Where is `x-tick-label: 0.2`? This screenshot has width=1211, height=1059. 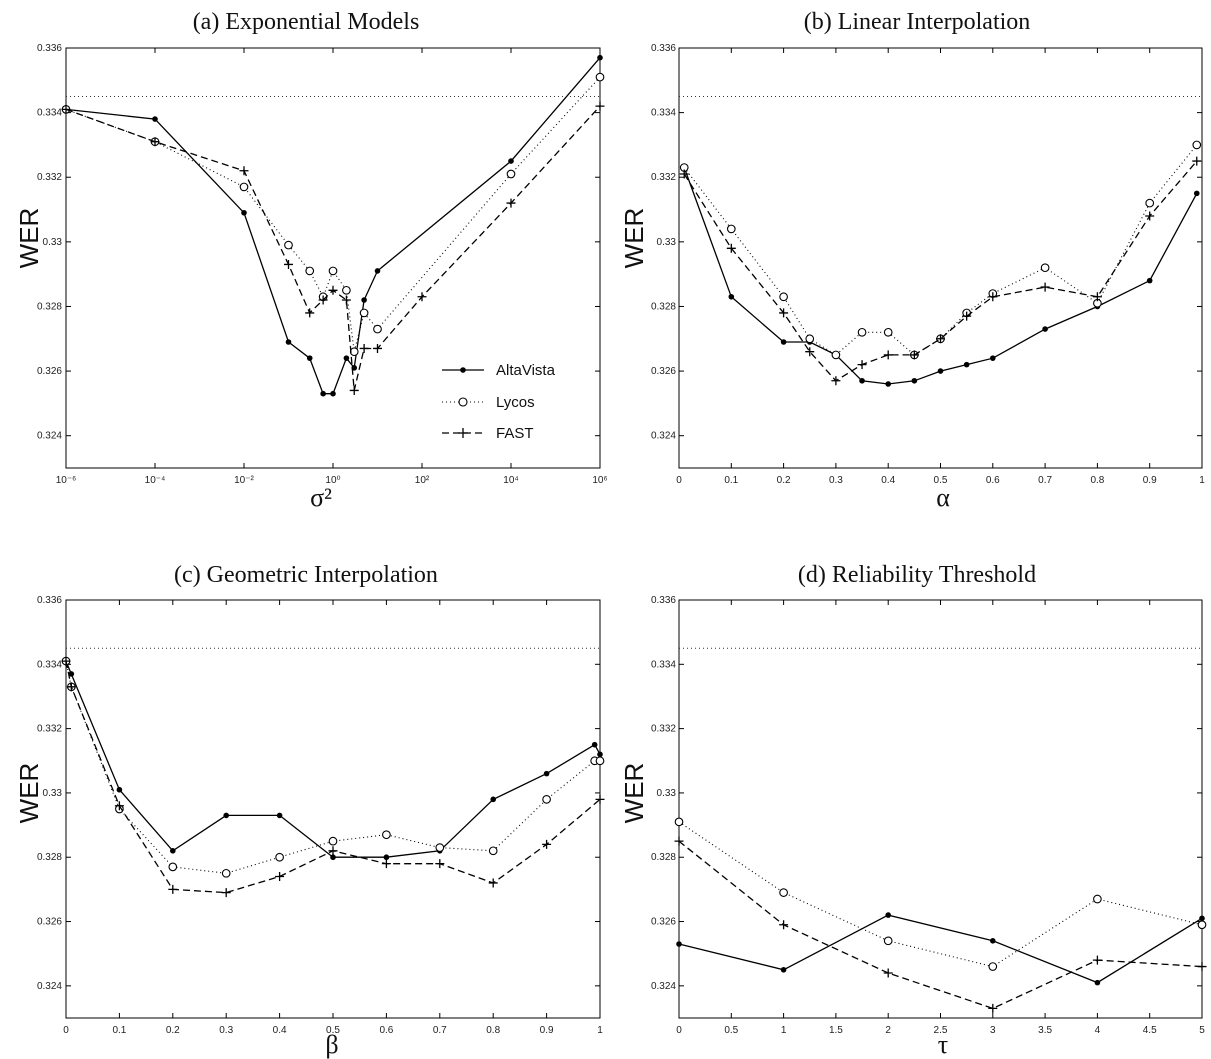 x-tick-label: 0.2 is located at coordinates (784, 480).